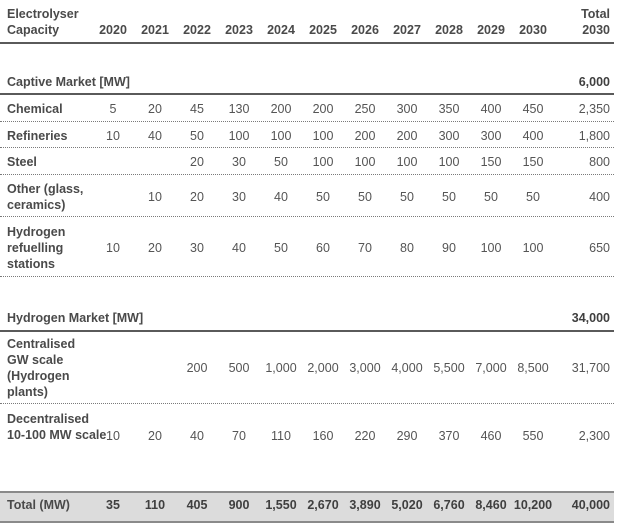 This screenshot has width=617, height=530. I want to click on row-value: 150, so click(491, 162).